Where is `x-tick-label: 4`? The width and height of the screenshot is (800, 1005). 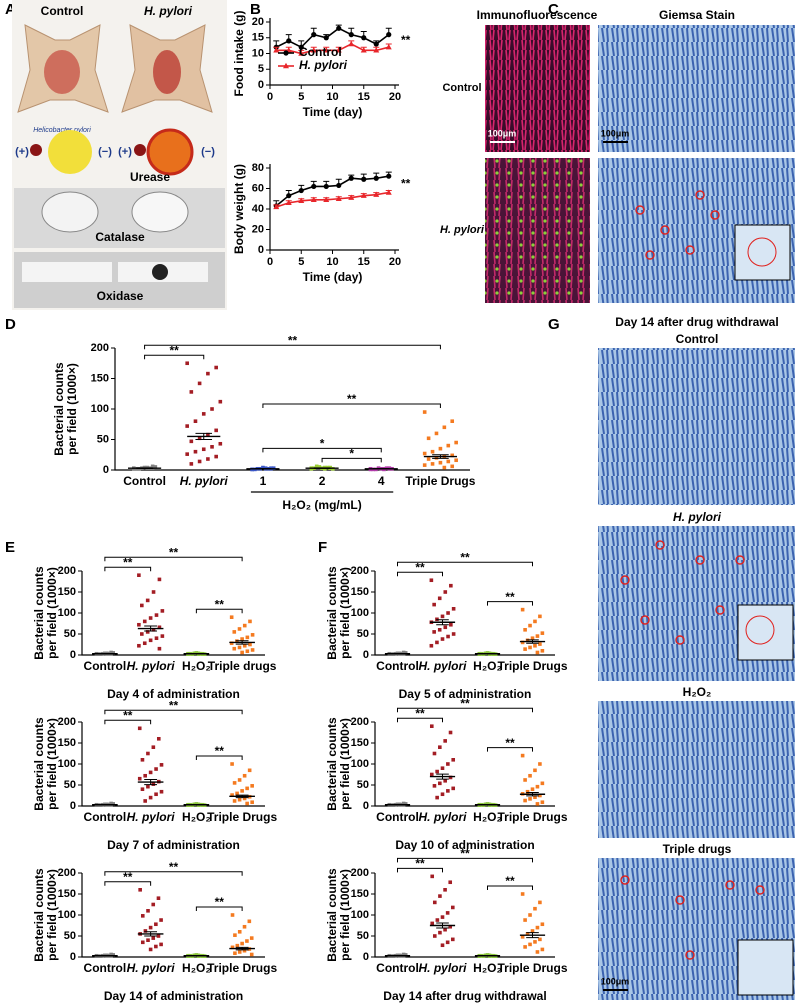 x-tick-label: 4 is located at coordinates (381, 481).